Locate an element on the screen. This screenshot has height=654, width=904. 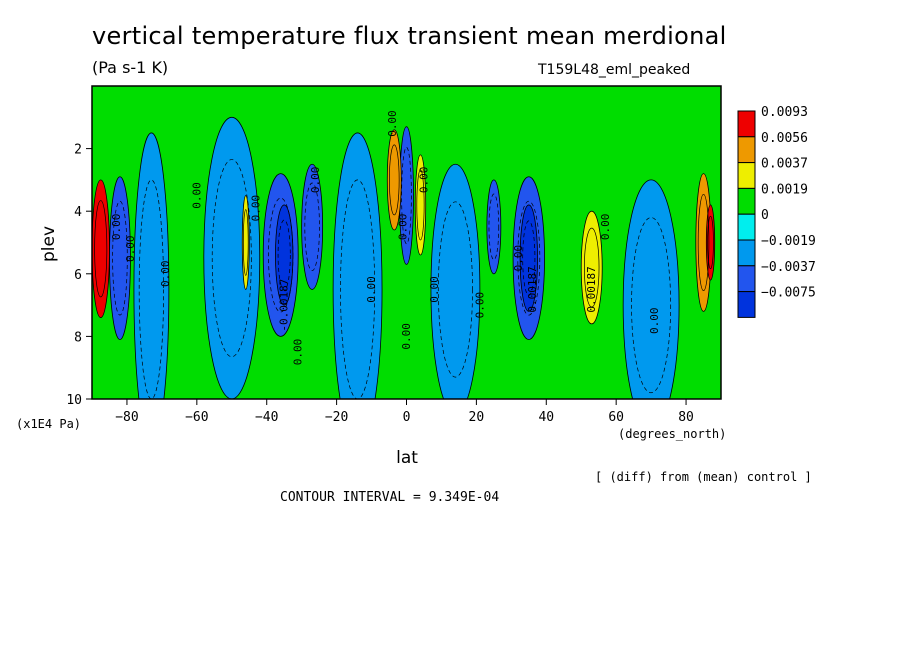
x-tick-label-3: −20 is located at coordinates (336, 417).